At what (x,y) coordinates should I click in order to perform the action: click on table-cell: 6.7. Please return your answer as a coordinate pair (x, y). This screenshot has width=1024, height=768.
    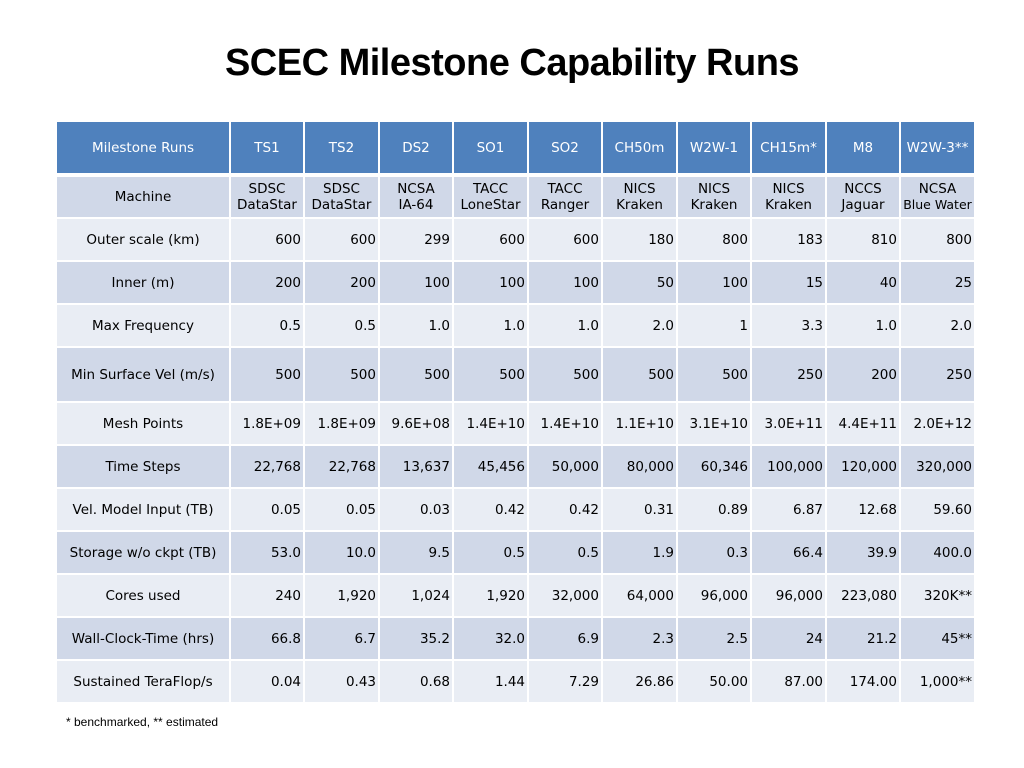
    Looking at the image, I should click on (341, 638).